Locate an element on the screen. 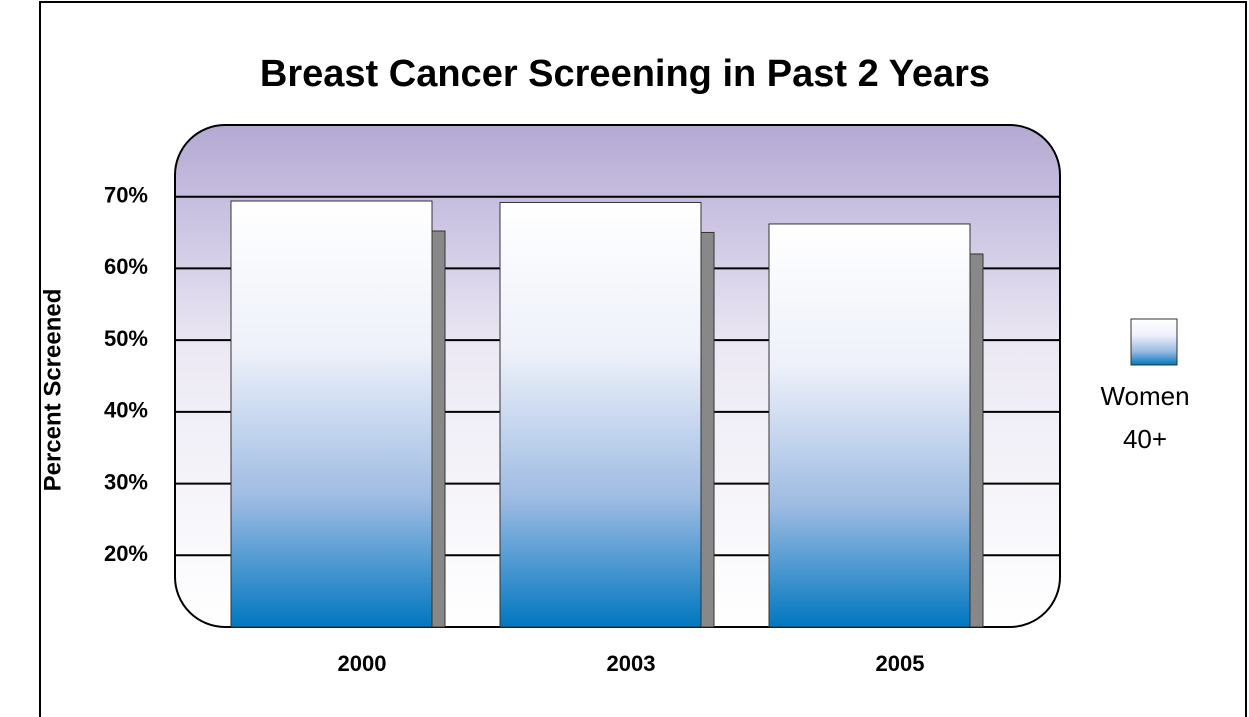  y-tick-label: 50% is located at coordinates (126, 338).